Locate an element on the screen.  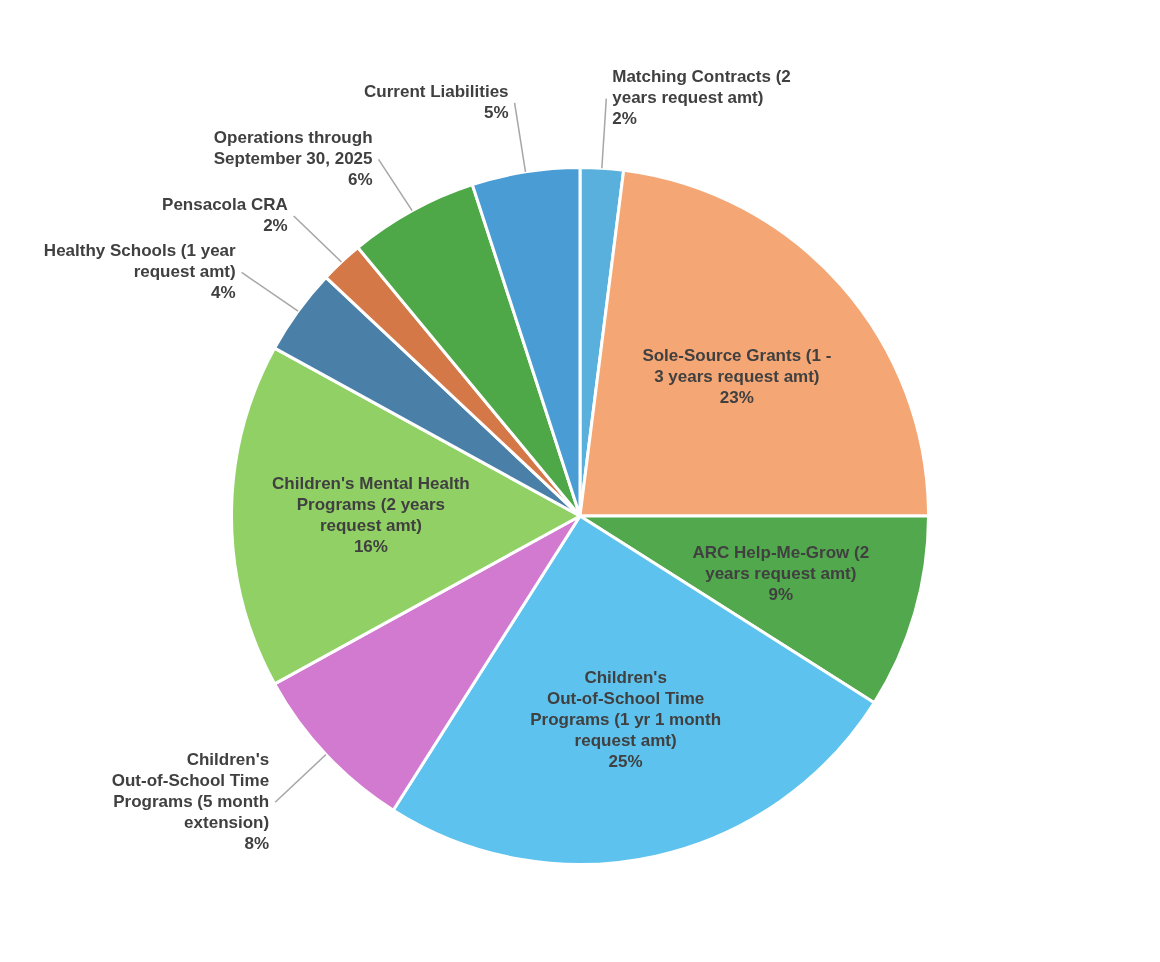
slice-label: Current Liabilities is located at coordinates (436, 92).